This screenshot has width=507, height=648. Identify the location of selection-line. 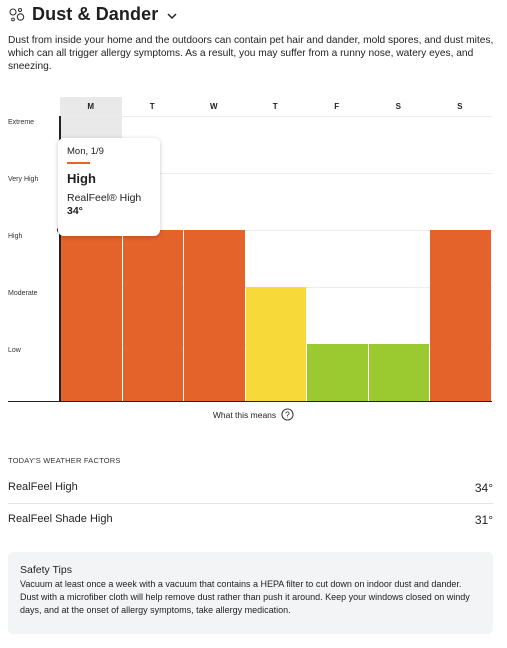
(60, 258).